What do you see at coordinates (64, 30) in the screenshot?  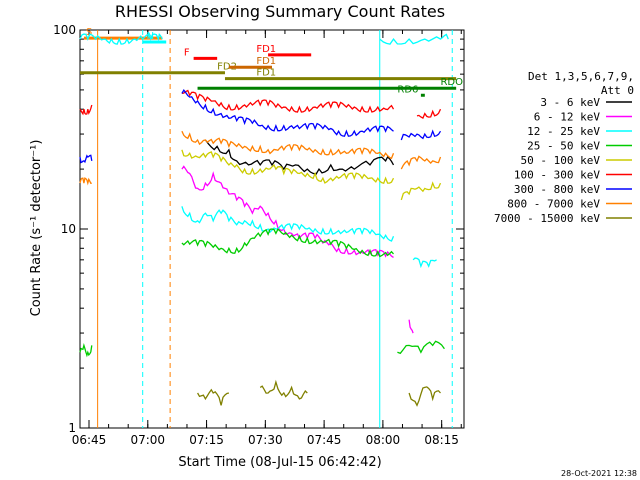 I see `y-tick-label: 100` at bounding box center [64, 30].